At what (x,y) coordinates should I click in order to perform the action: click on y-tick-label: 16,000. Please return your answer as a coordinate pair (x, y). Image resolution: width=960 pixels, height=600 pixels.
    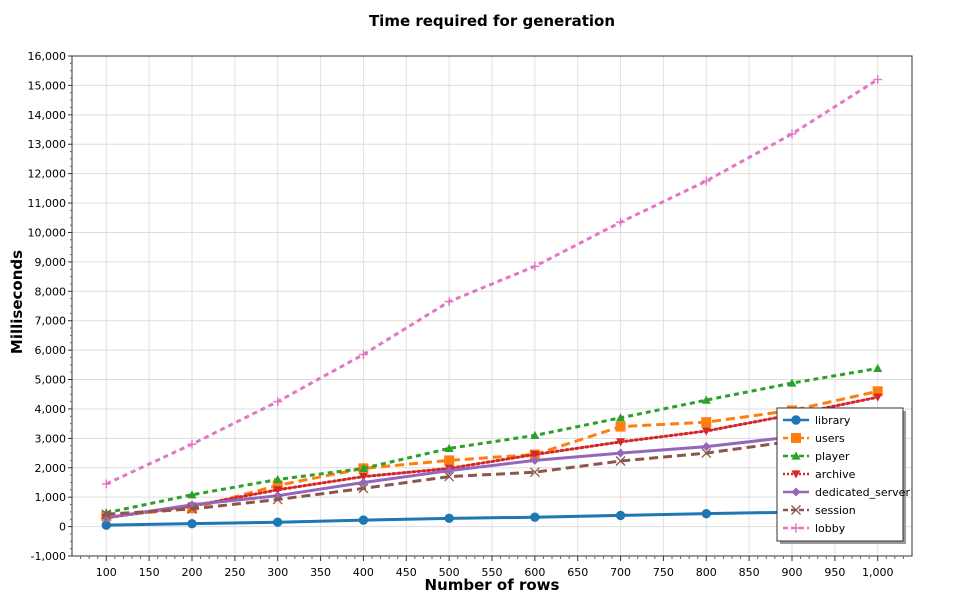
    Looking at the image, I should click on (47, 56).